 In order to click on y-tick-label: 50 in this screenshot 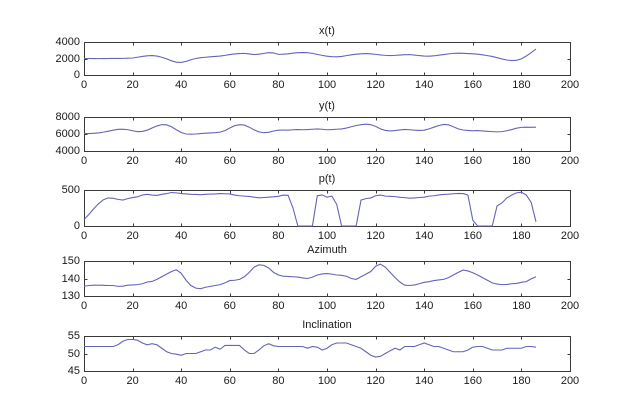, I will do `click(73, 353)`.